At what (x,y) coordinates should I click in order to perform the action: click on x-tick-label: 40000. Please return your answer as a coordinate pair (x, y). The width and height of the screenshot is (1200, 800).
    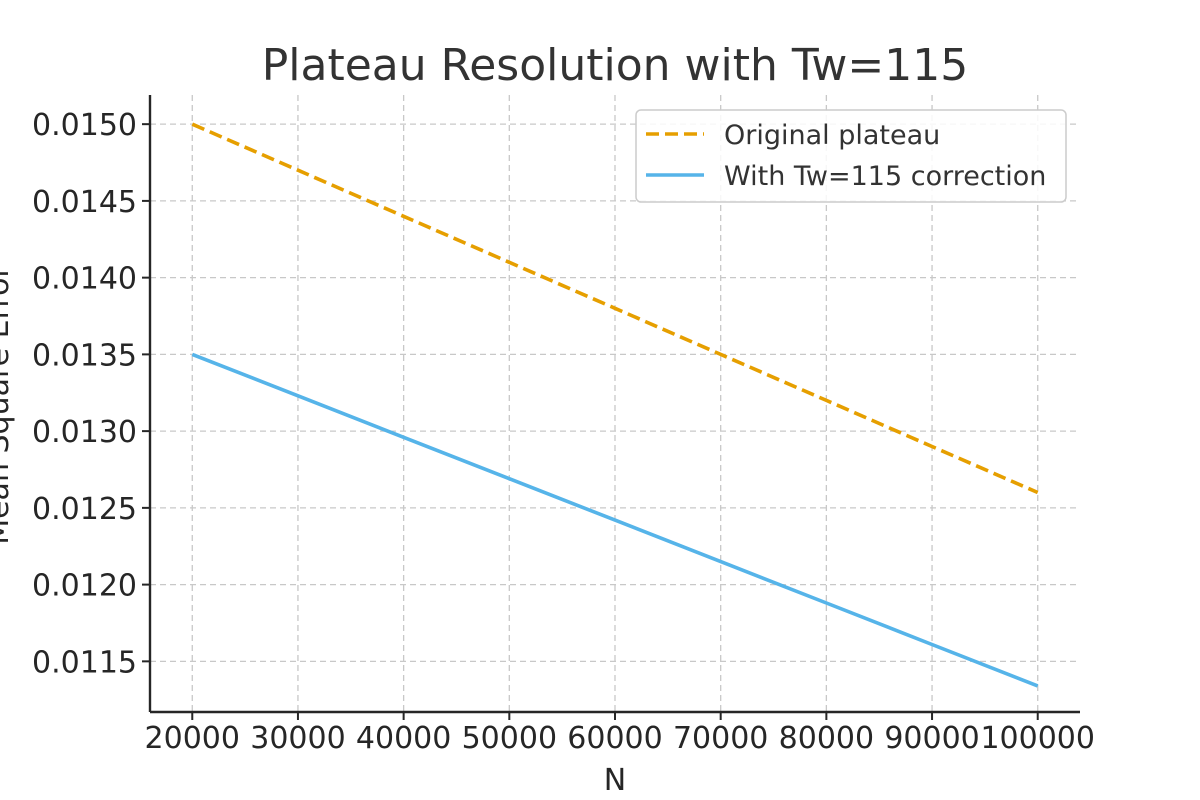
    Looking at the image, I should click on (403, 738).